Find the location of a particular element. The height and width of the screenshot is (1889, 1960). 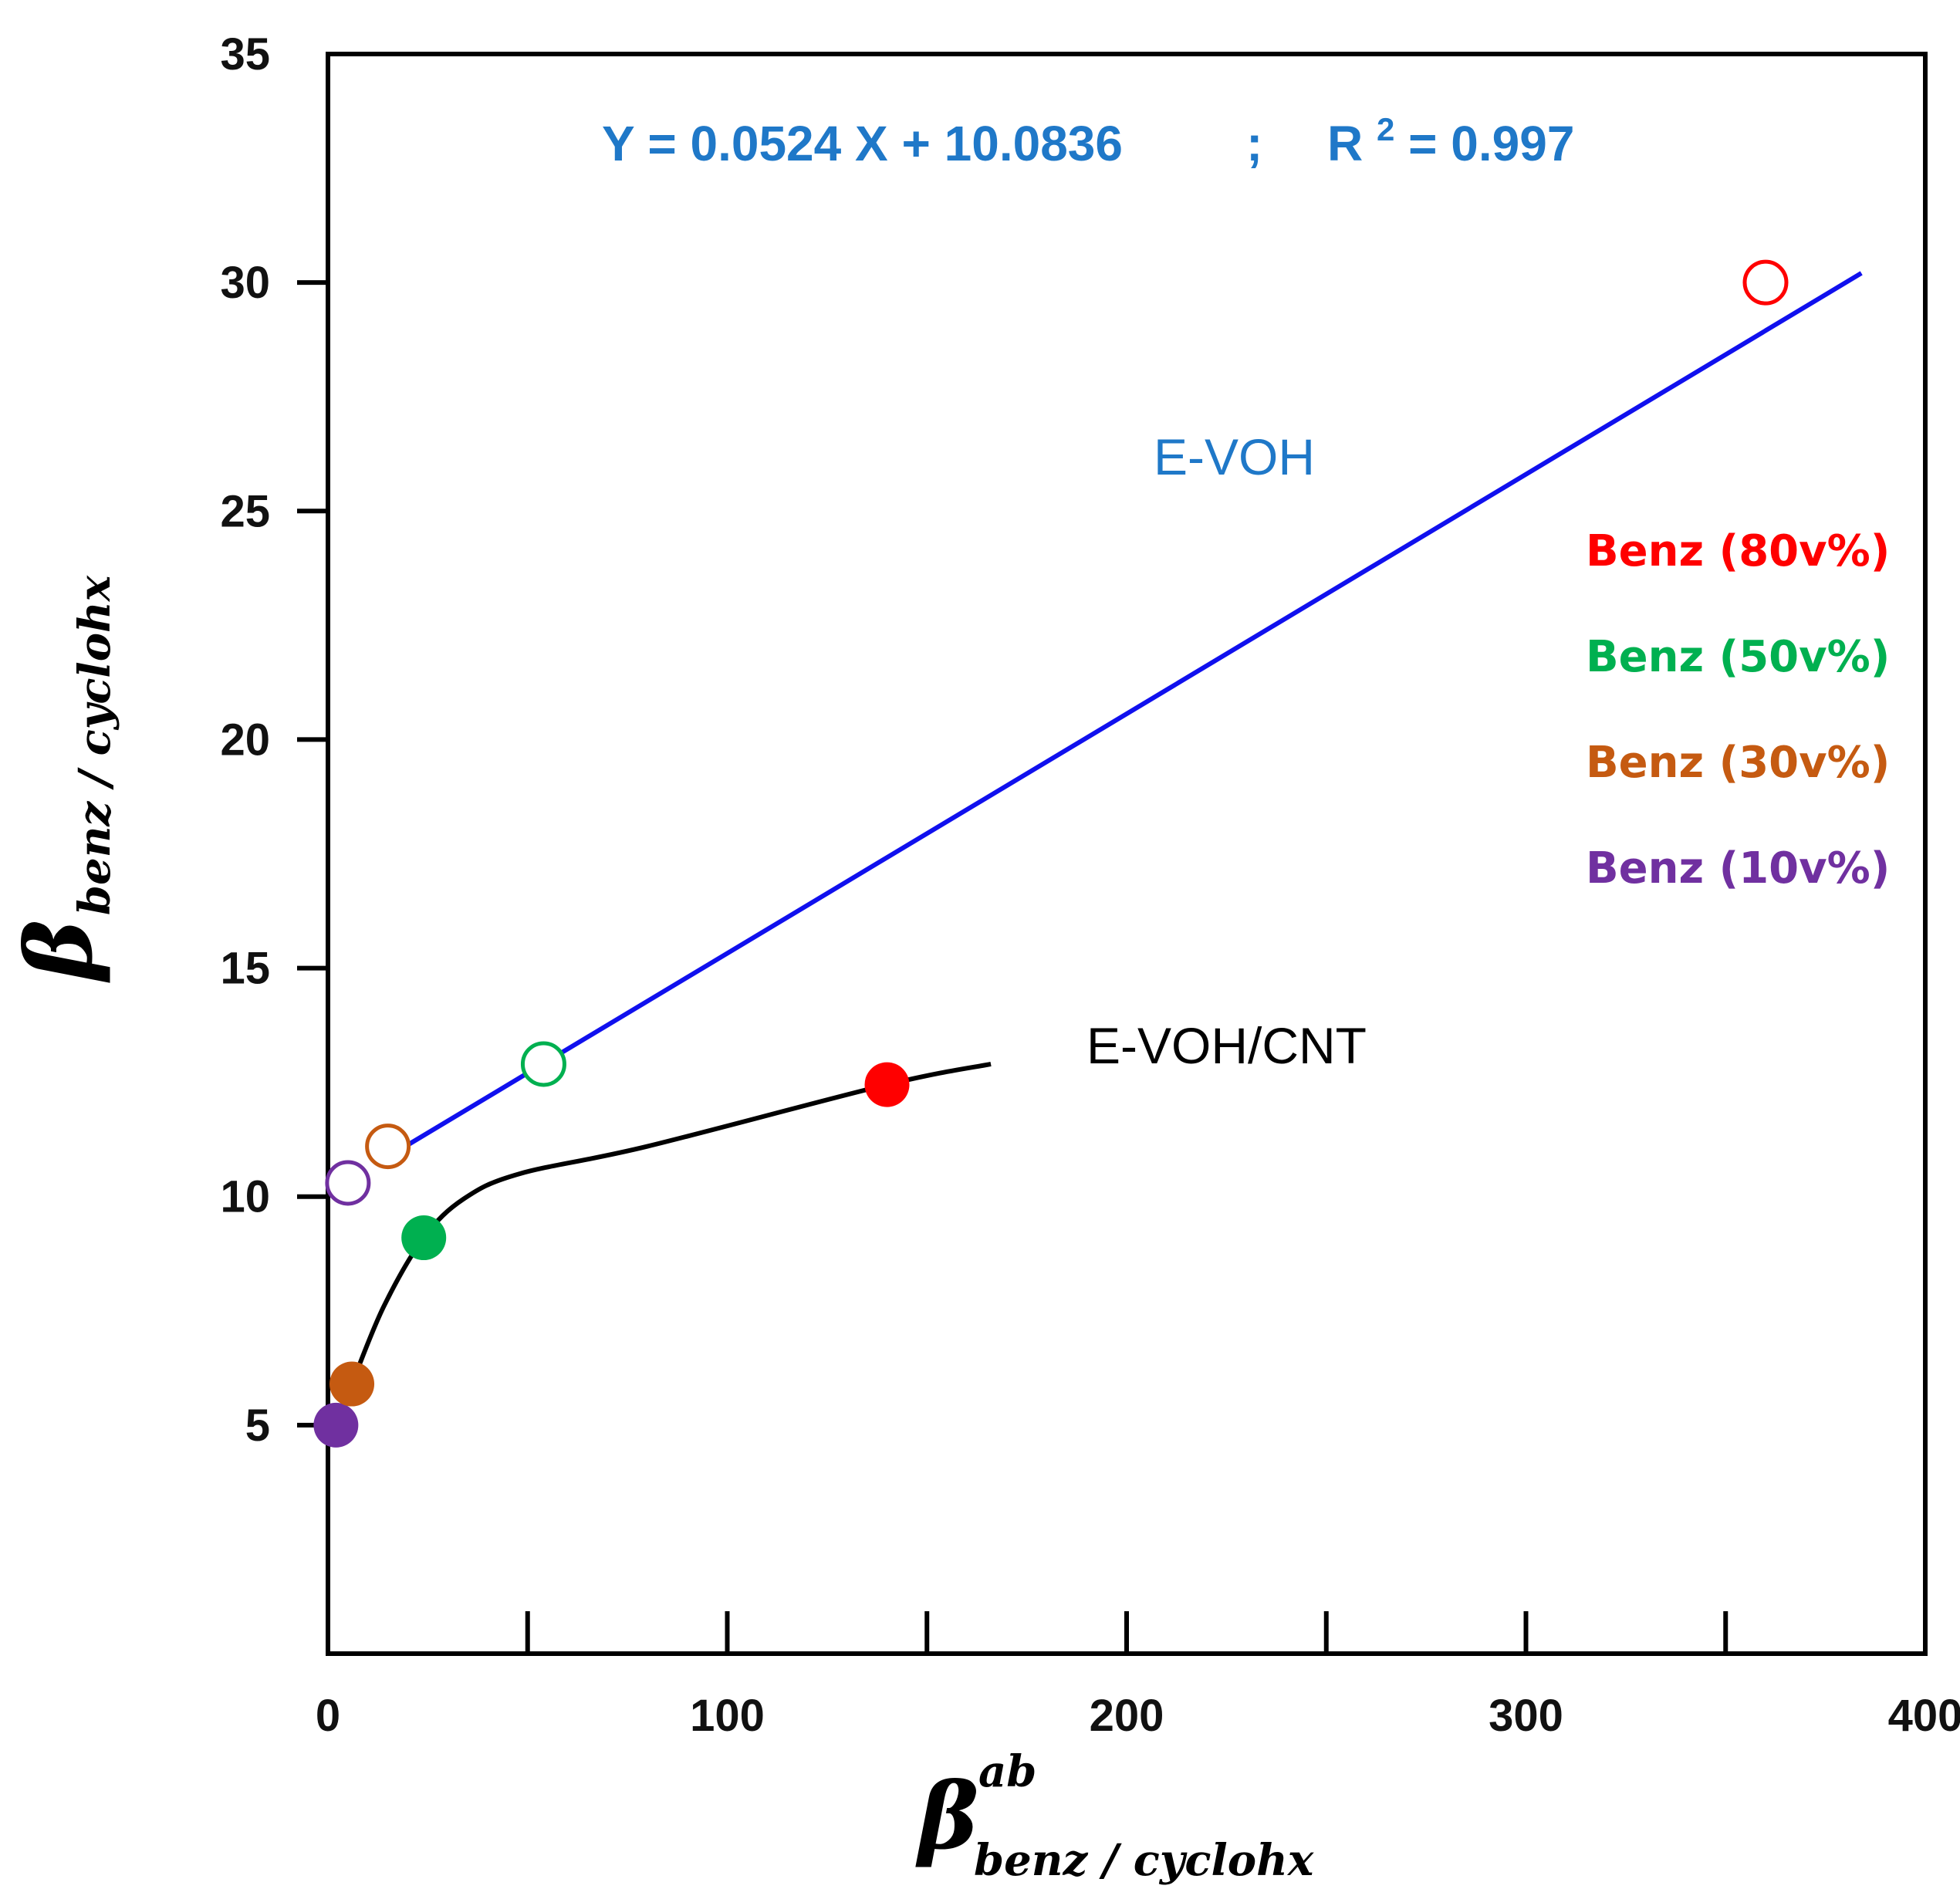

y-tick-label: 20 is located at coordinates (245, 740).